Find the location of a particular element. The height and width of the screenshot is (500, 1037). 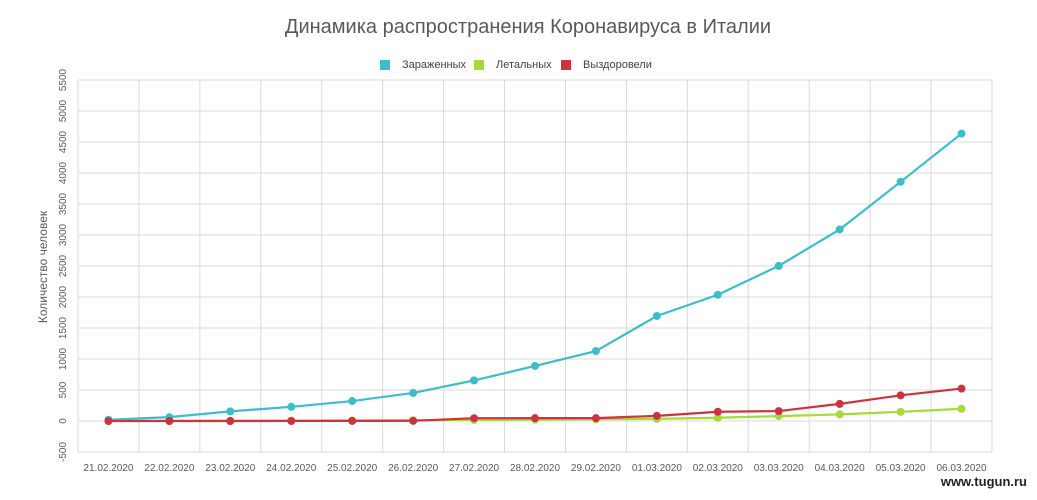

x-tick-label: 06.03.2020 is located at coordinates (962, 468).